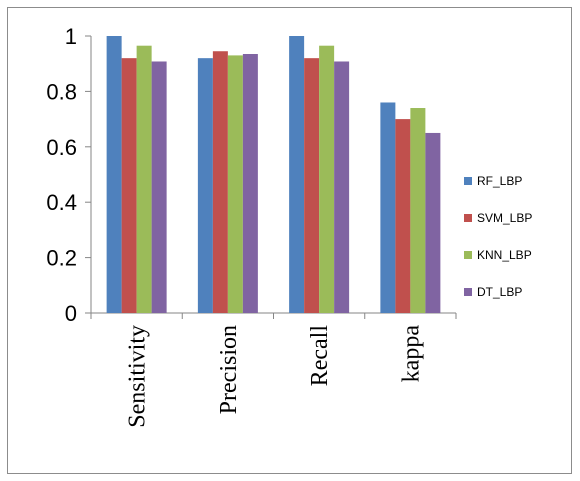  What do you see at coordinates (433, 222) in the screenshot?
I see `bar-dt-lbp-kappa` at bounding box center [433, 222].